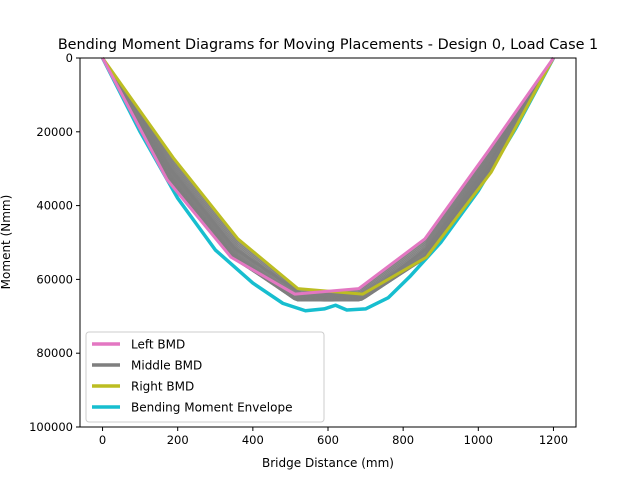 This screenshot has width=640, height=480. What do you see at coordinates (102, 440) in the screenshot?
I see `x-tick-label: 0` at bounding box center [102, 440].